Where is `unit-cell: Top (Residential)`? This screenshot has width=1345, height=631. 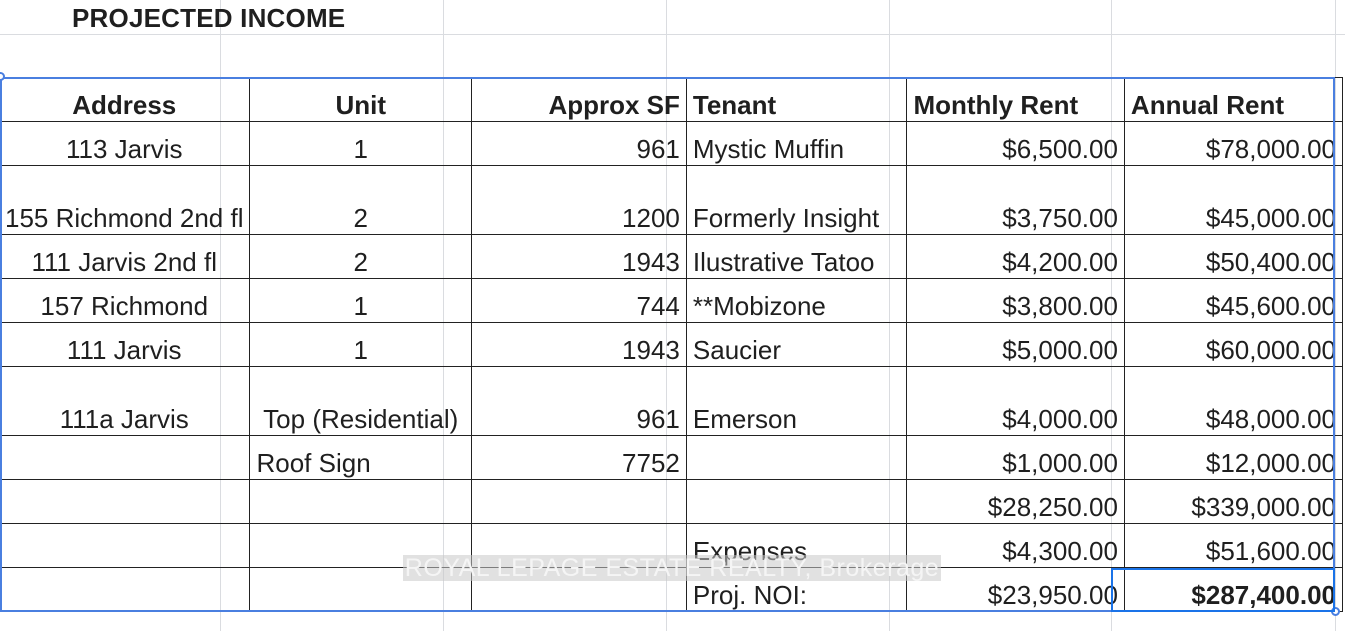
unit-cell: Top (Residential) is located at coordinates (360, 401).